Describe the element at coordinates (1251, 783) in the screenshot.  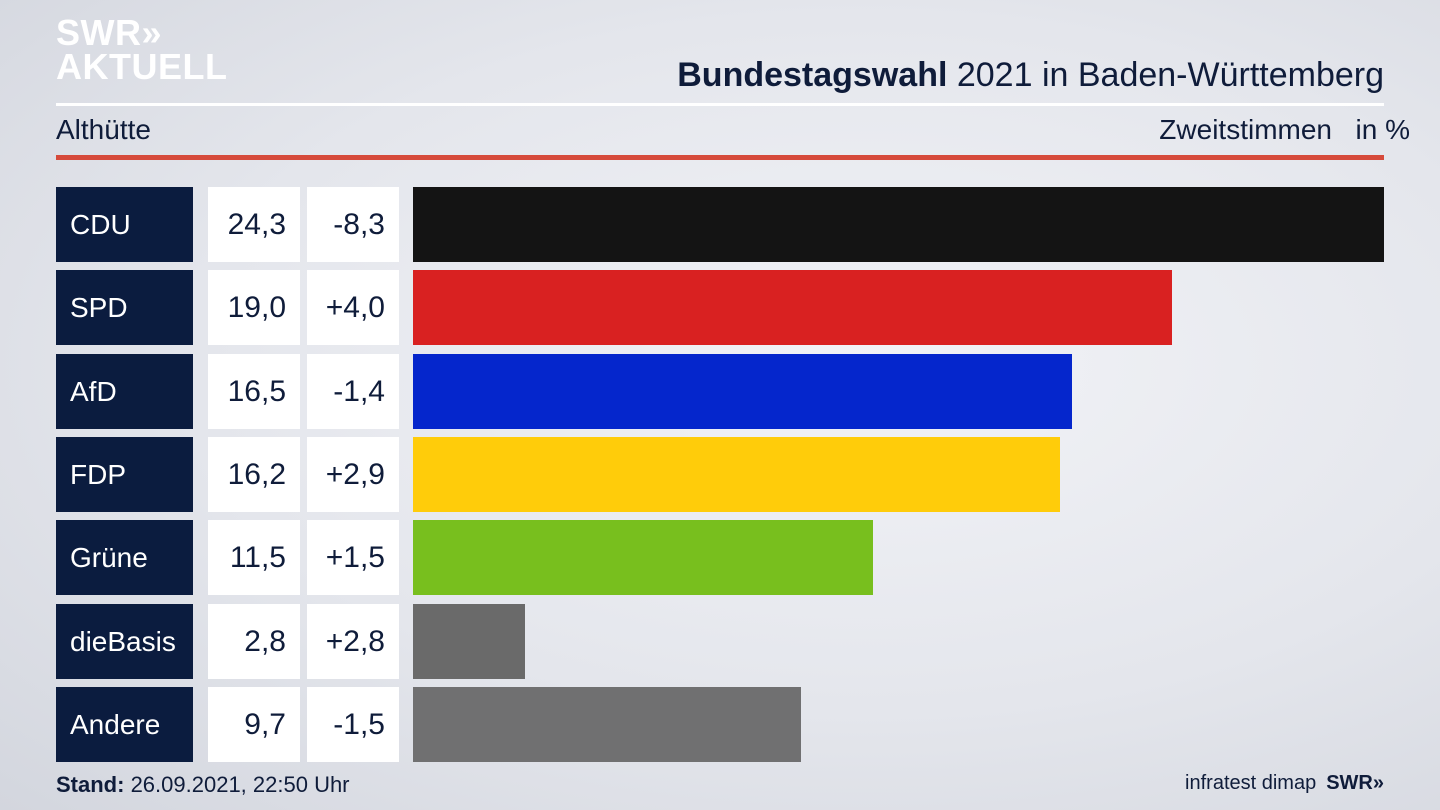
I see `source-label: infratest dimap` at that location.